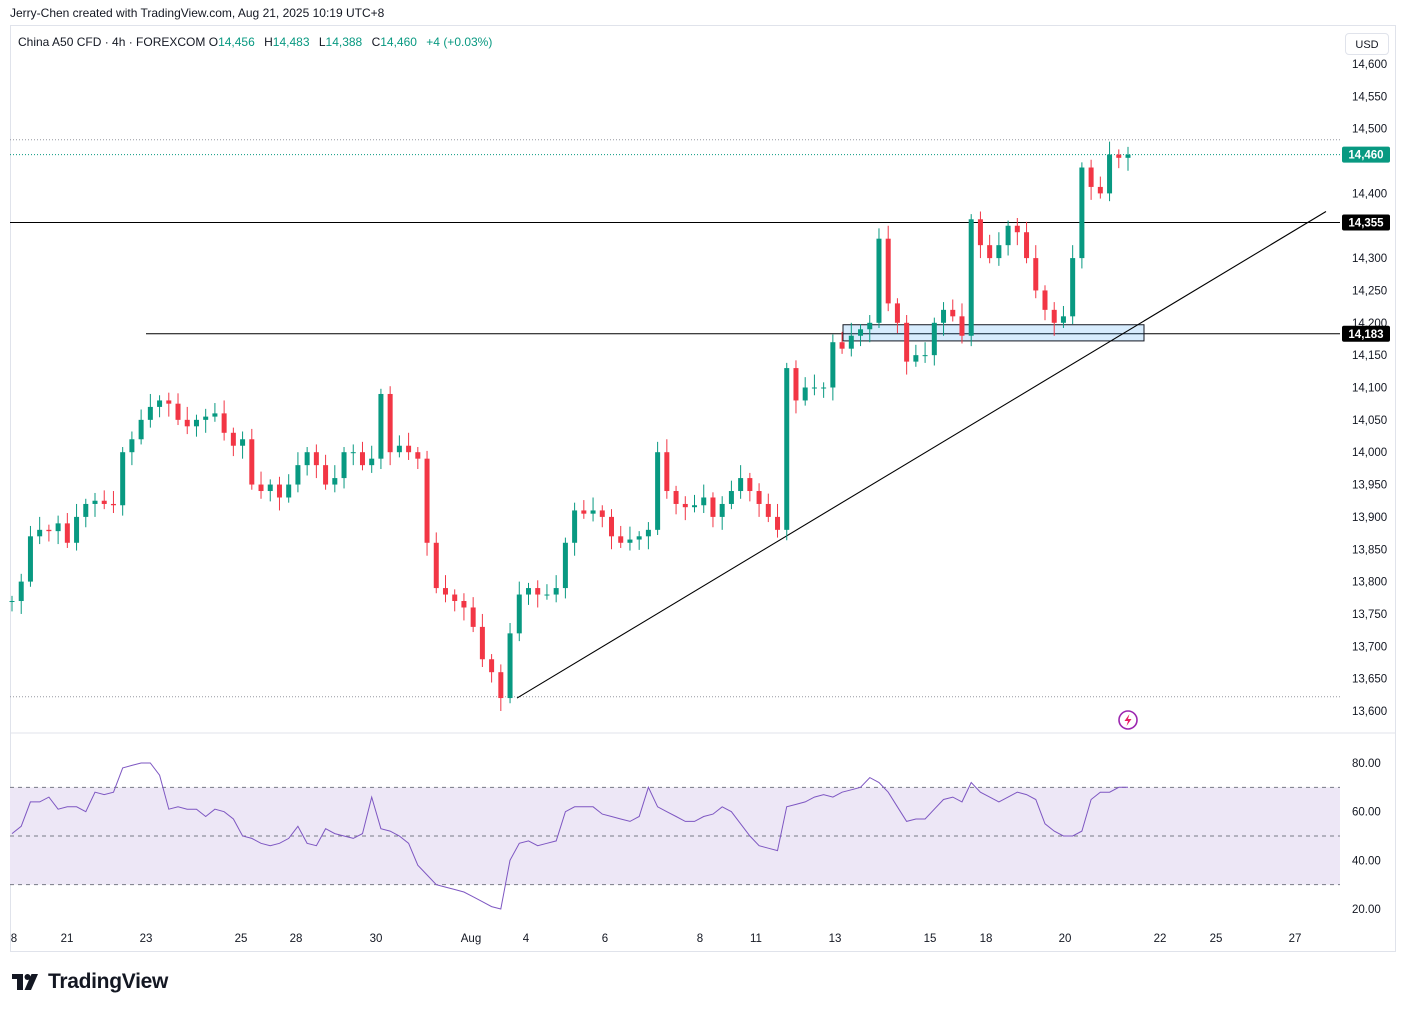 The width and height of the screenshot is (1406, 1013). What do you see at coordinates (90, 982) in the screenshot?
I see `tradingview-logo: TradingView` at bounding box center [90, 982].